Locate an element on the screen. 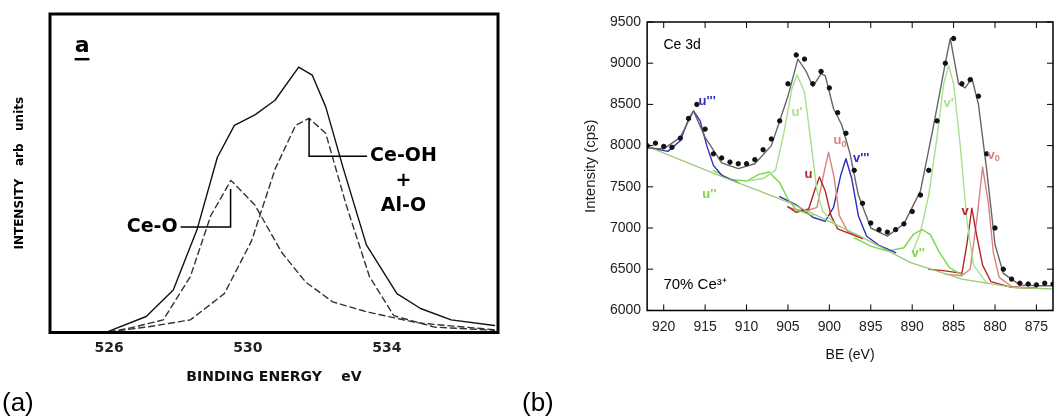 This screenshot has width=1058, height=420. x-tick-label: 534 is located at coordinates (387, 347).